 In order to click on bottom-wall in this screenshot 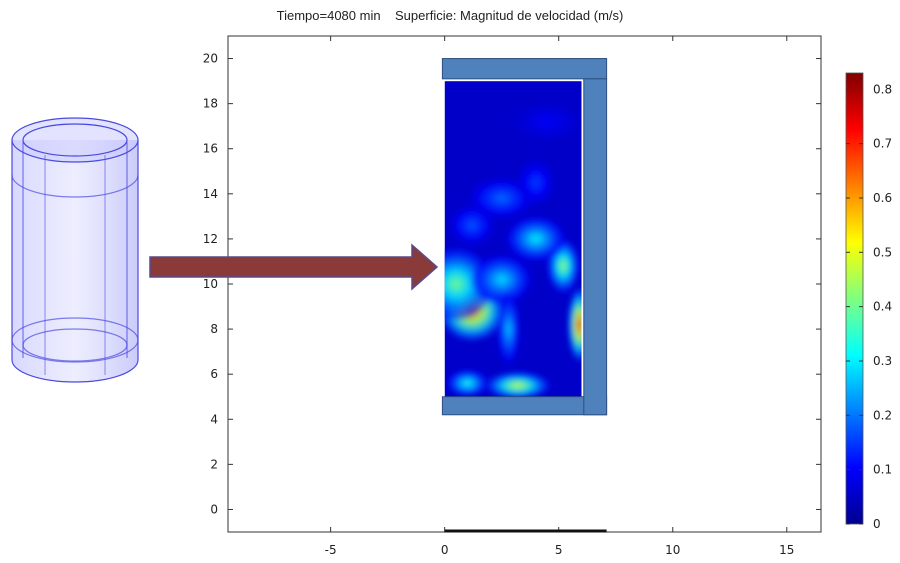, I will do `click(524, 406)`.